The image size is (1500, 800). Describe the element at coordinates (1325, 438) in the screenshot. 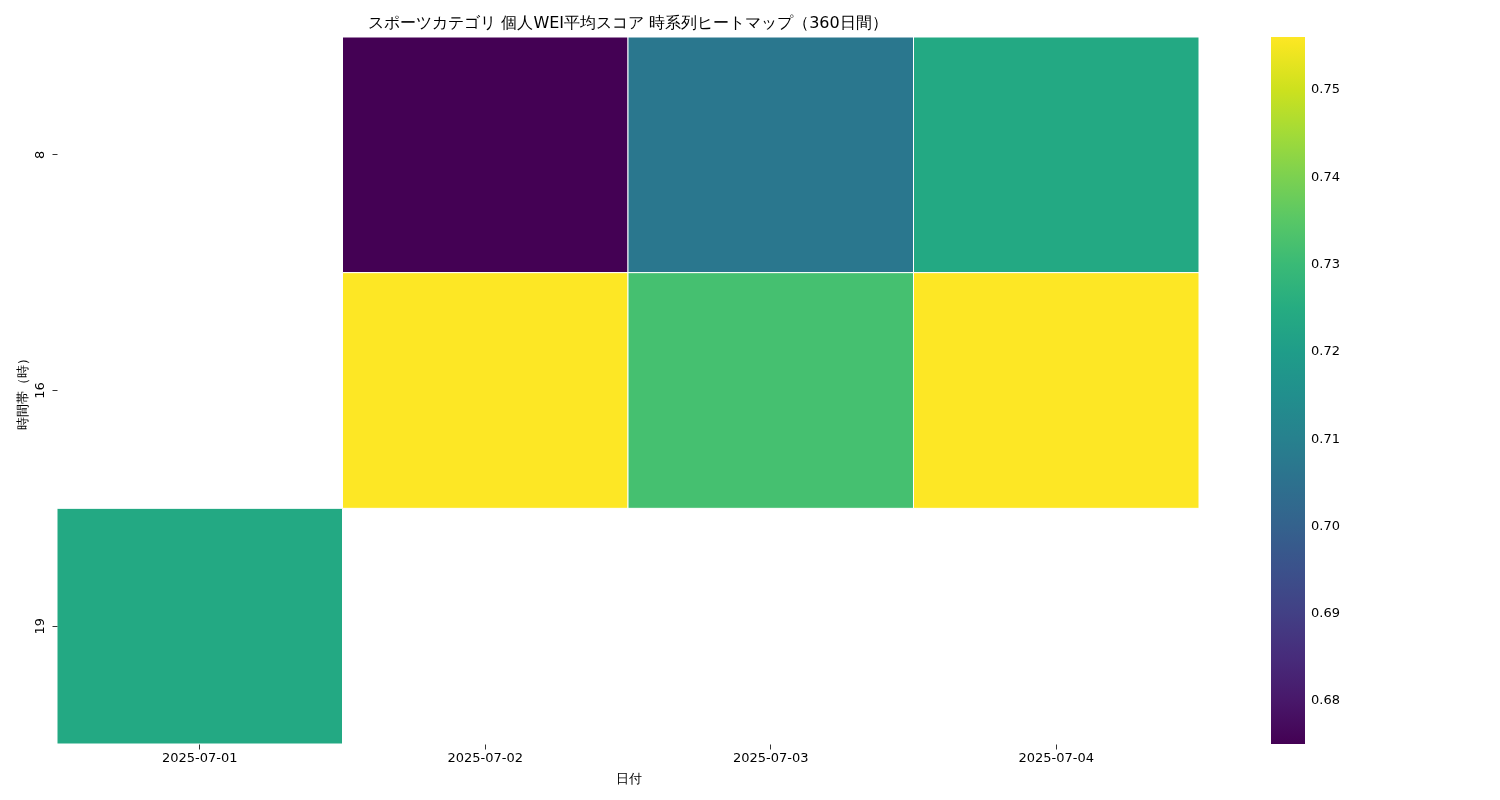

I see `color-bar-label: 0.71` at that location.